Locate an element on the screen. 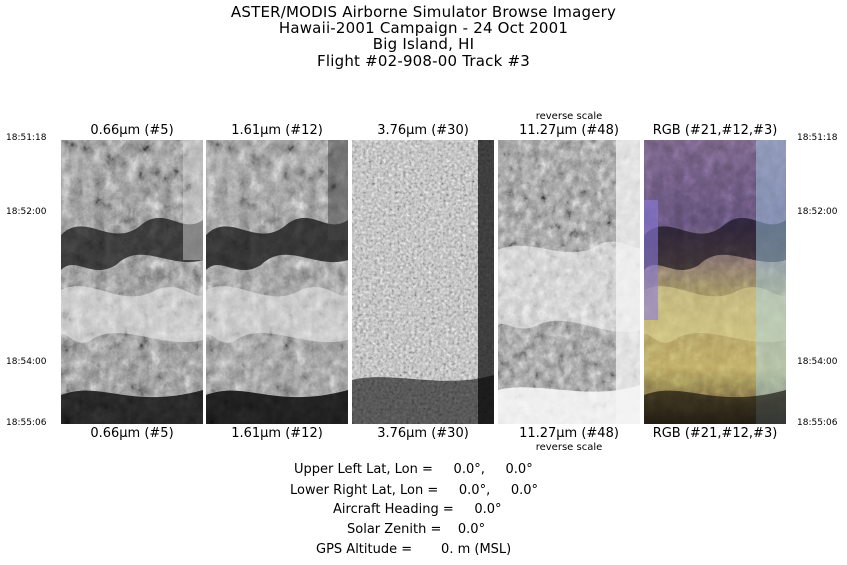  image-panel-11-27um is located at coordinates (569, 282).